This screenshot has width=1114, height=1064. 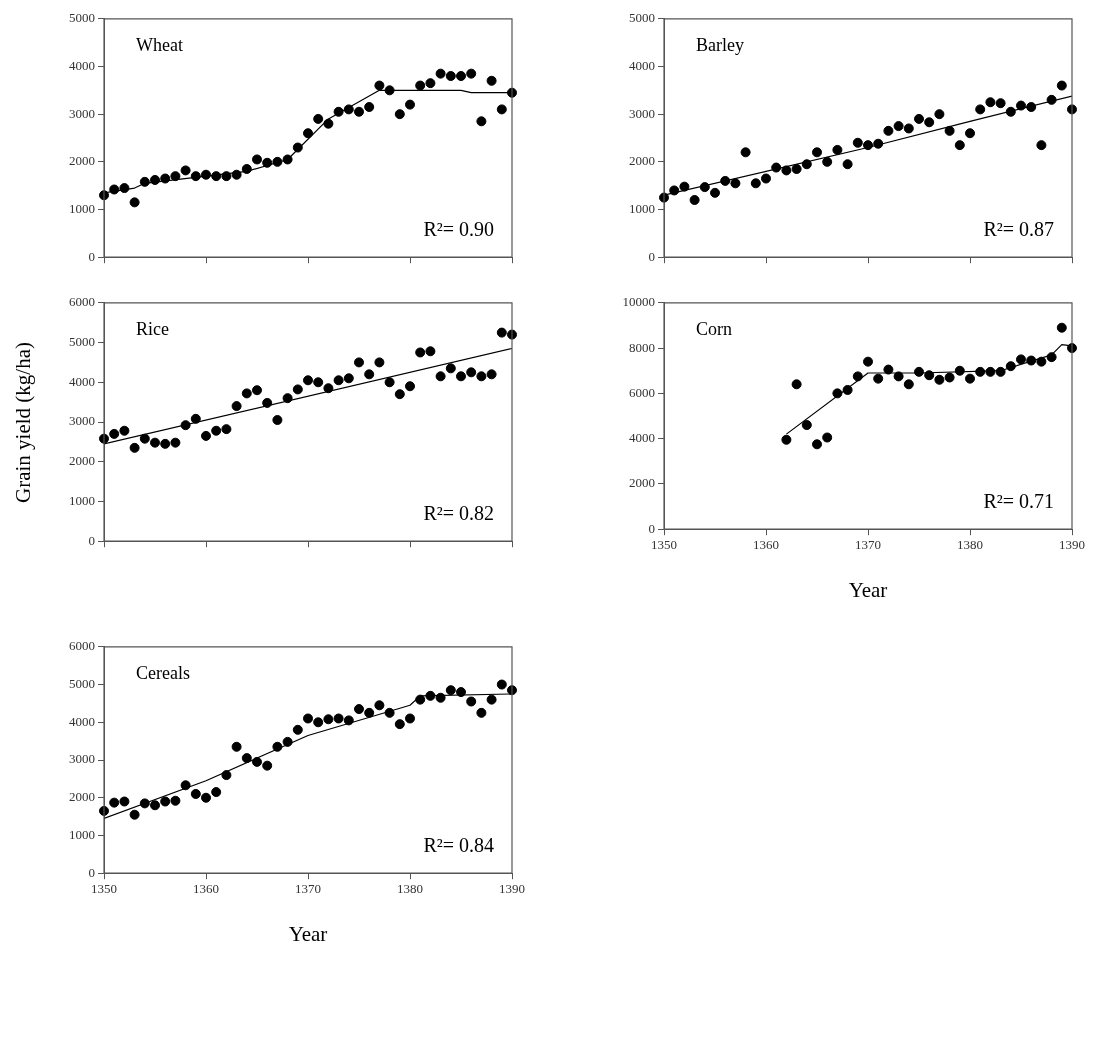 I want to click on annotation: R²= 0.82, so click(x=458, y=513).